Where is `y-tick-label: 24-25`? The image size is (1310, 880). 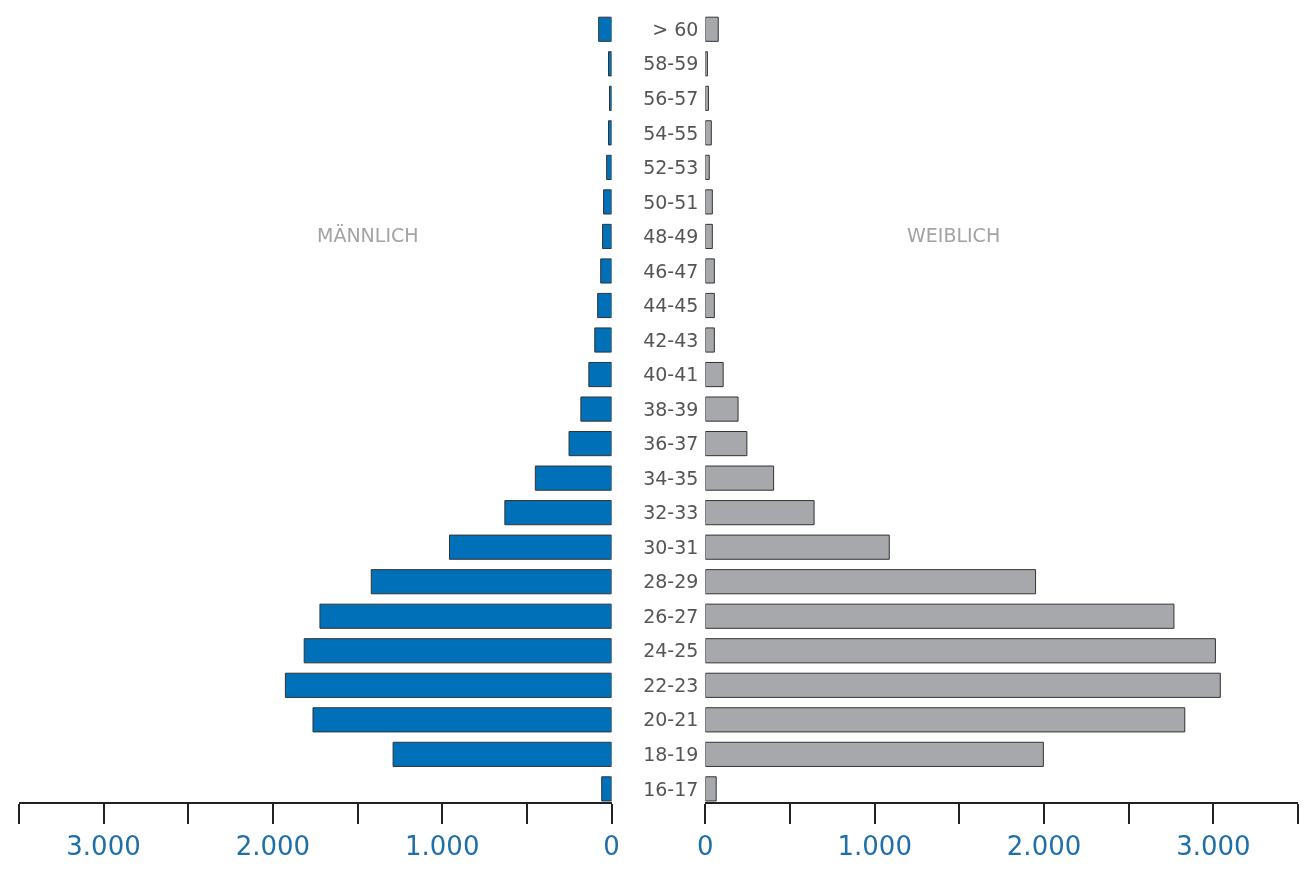
y-tick-label: 24-25 is located at coordinates (671, 650).